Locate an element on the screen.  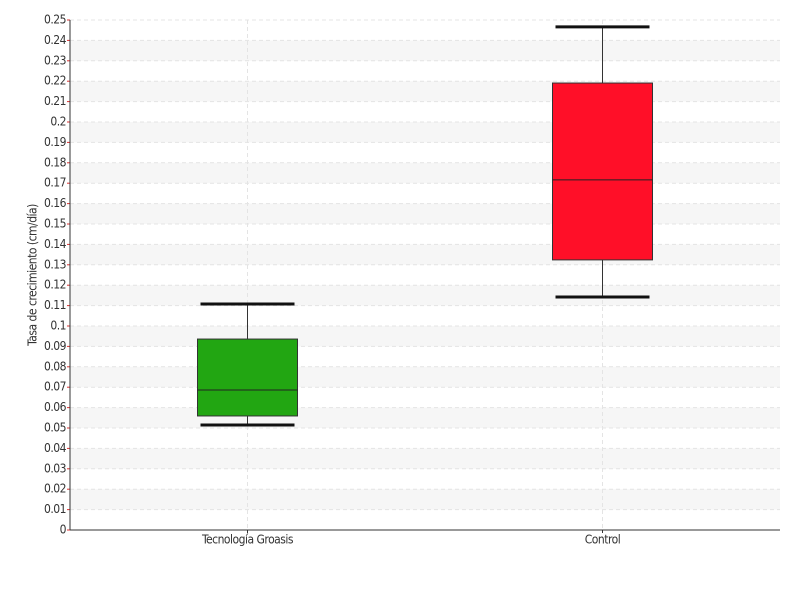
y-tick-label: 0.09 is located at coordinates (55, 346).